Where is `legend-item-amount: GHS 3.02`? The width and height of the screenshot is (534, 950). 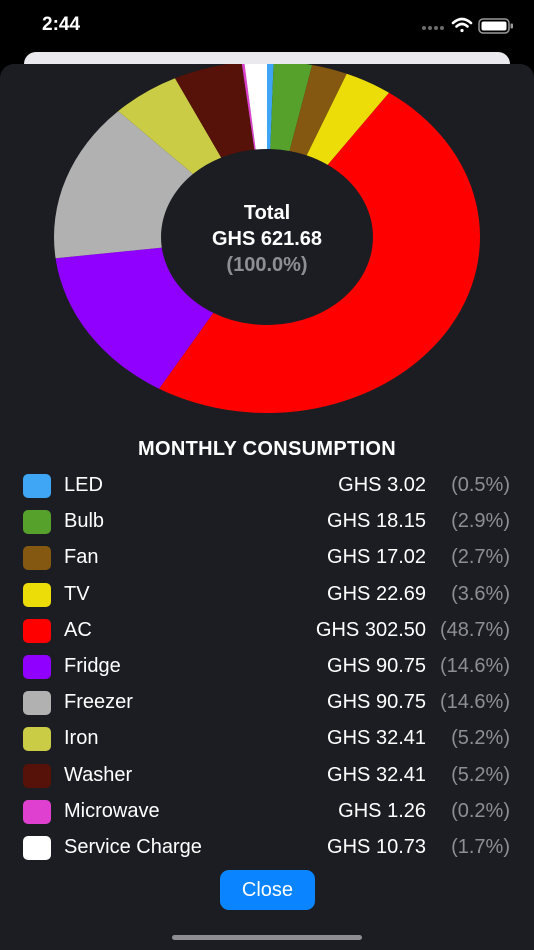 legend-item-amount: GHS 3.02 is located at coordinates (382, 485).